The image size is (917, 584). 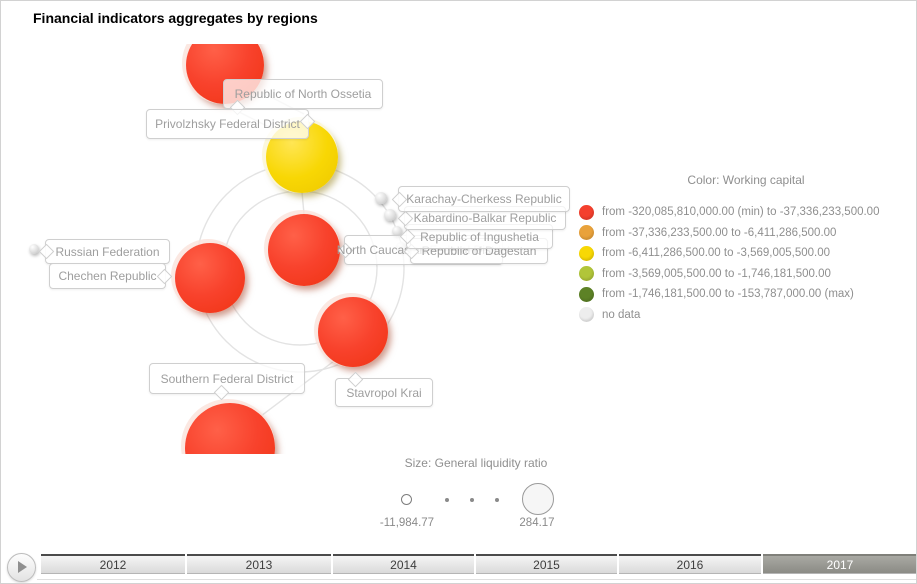 What do you see at coordinates (107, 251) in the screenshot?
I see `label-text: Russian Federation` at bounding box center [107, 251].